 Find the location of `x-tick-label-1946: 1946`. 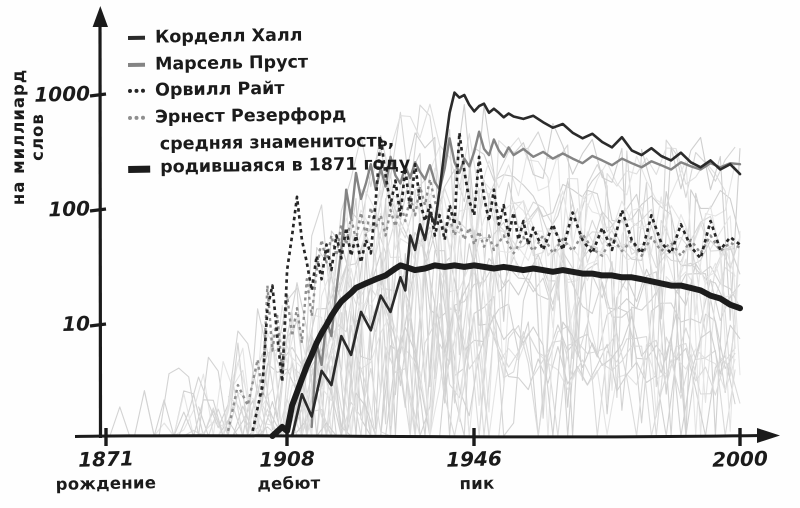

x-tick-label-1946: 1946 is located at coordinates (474, 459).